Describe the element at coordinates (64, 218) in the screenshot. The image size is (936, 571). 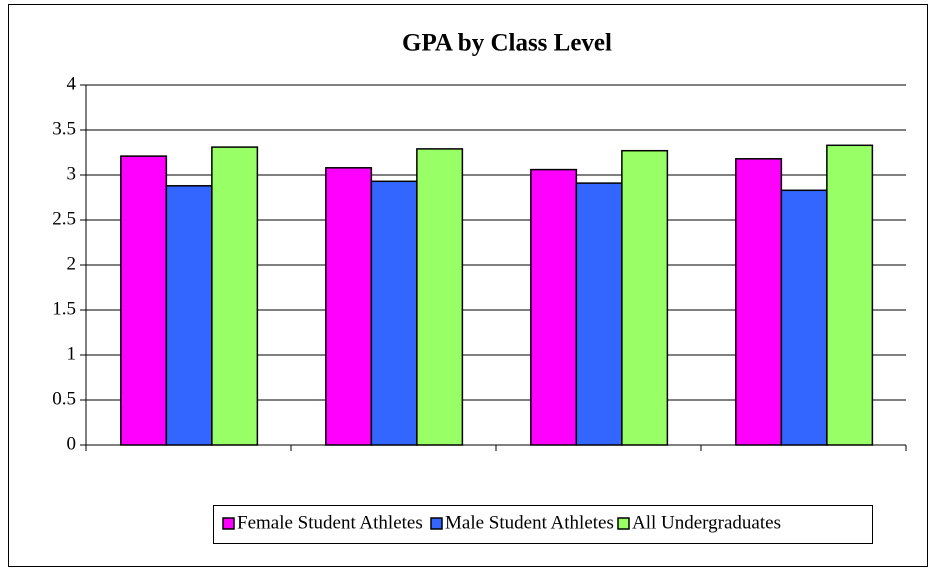
I see `y-tick-label: 2.5` at that location.